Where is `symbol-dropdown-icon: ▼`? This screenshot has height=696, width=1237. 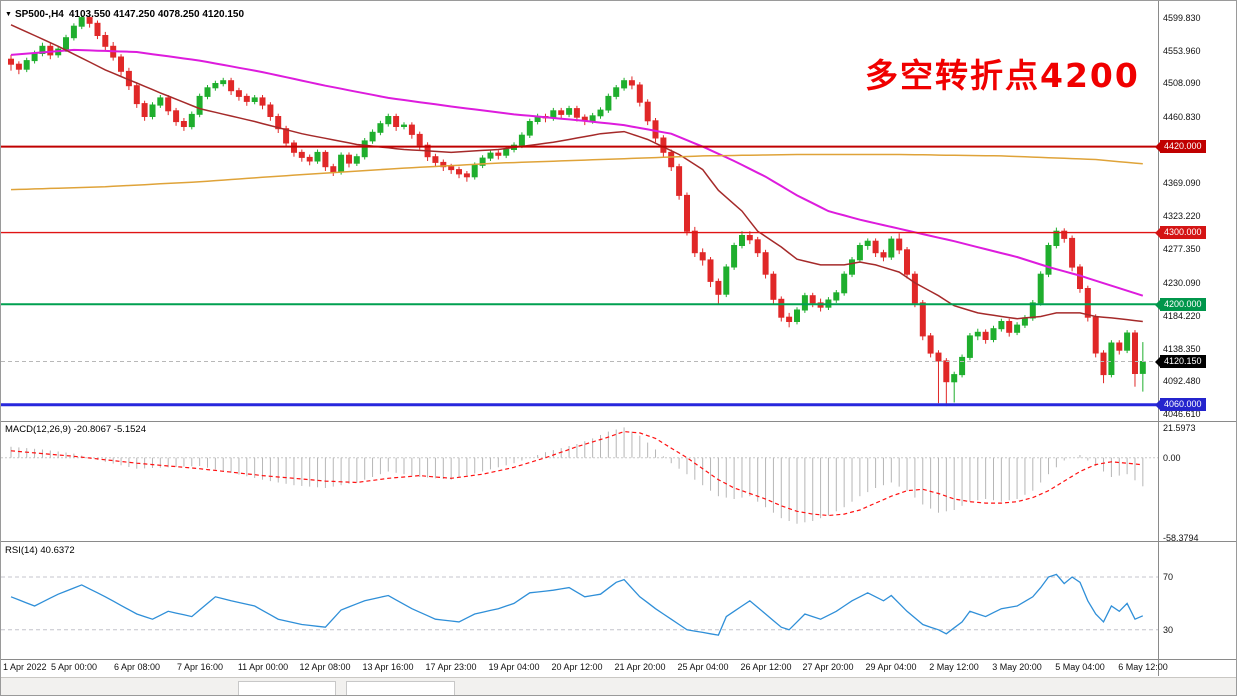
symbol-dropdown-icon: ▼ is located at coordinates (8, 14).